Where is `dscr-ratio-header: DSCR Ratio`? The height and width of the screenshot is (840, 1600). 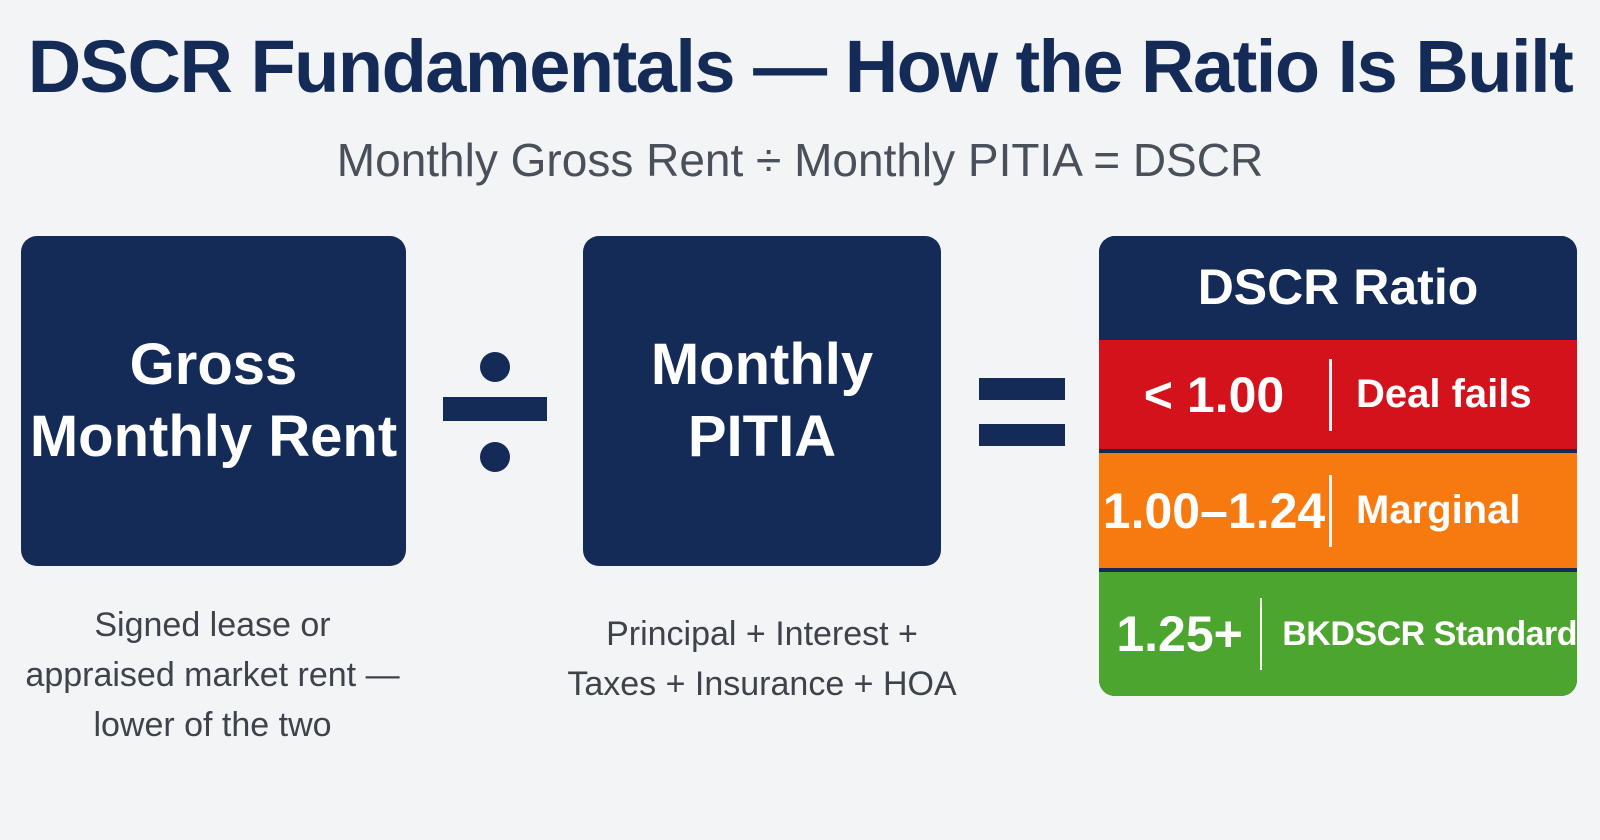 dscr-ratio-header: DSCR Ratio is located at coordinates (1338, 287).